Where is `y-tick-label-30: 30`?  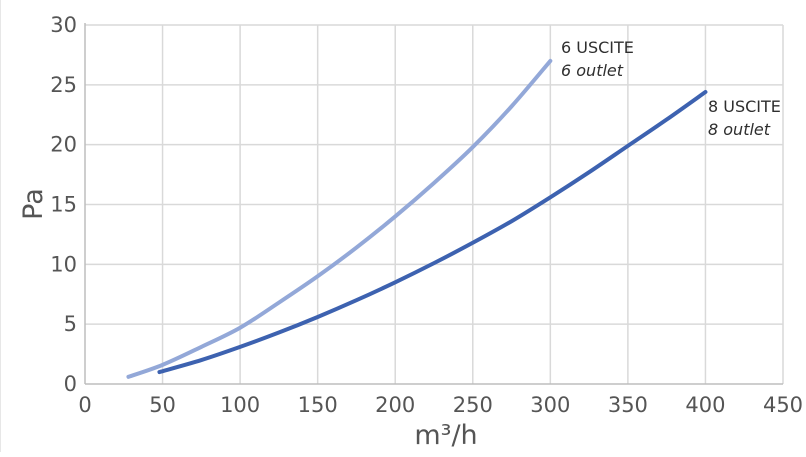 y-tick-label-30: 30 is located at coordinates (63, 25).